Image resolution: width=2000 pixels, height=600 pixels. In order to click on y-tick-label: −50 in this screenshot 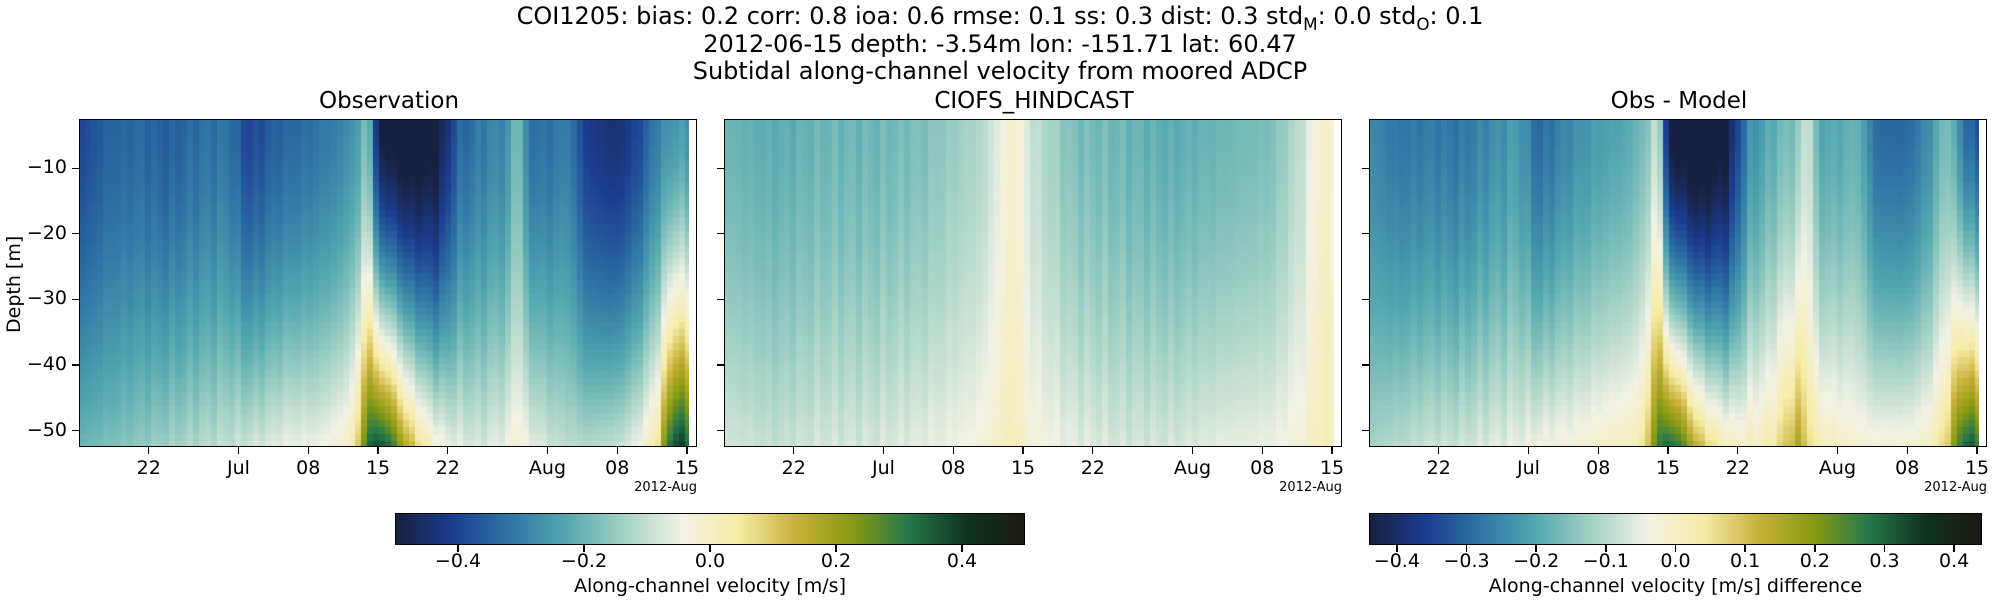, I will do `click(46, 429)`.